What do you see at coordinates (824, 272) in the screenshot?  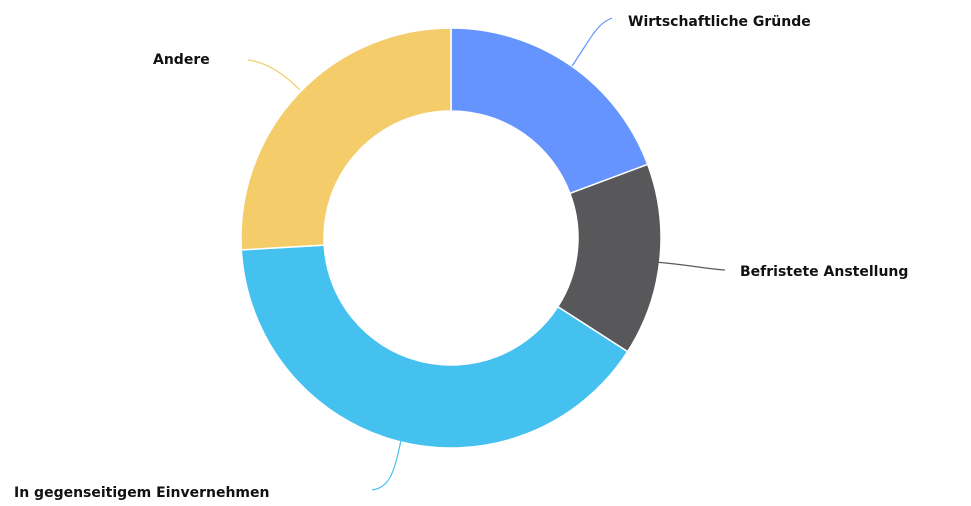 I see `slice-label: Befristete Anstellung` at bounding box center [824, 272].